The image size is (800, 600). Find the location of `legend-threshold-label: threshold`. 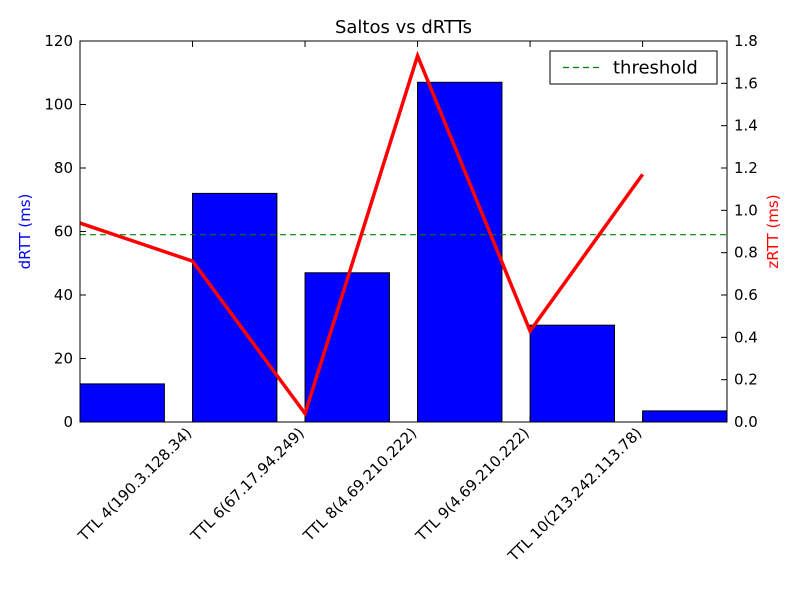

legend-threshold-label: threshold is located at coordinates (655, 68).